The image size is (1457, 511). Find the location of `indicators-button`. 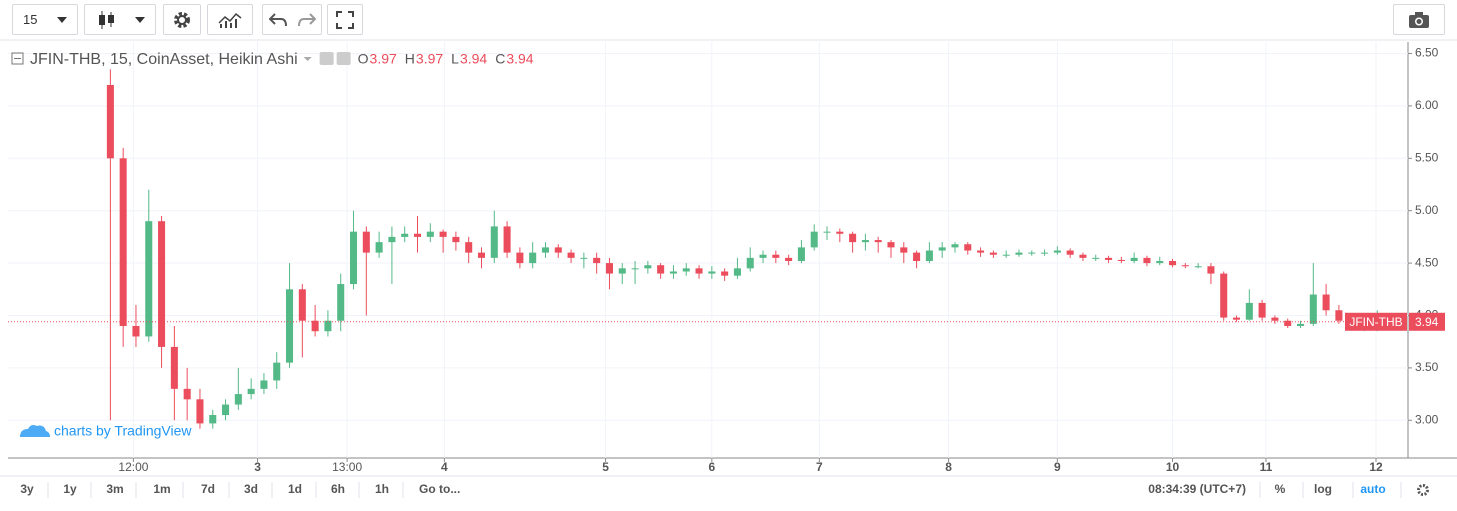

indicators-button is located at coordinates (230, 19).